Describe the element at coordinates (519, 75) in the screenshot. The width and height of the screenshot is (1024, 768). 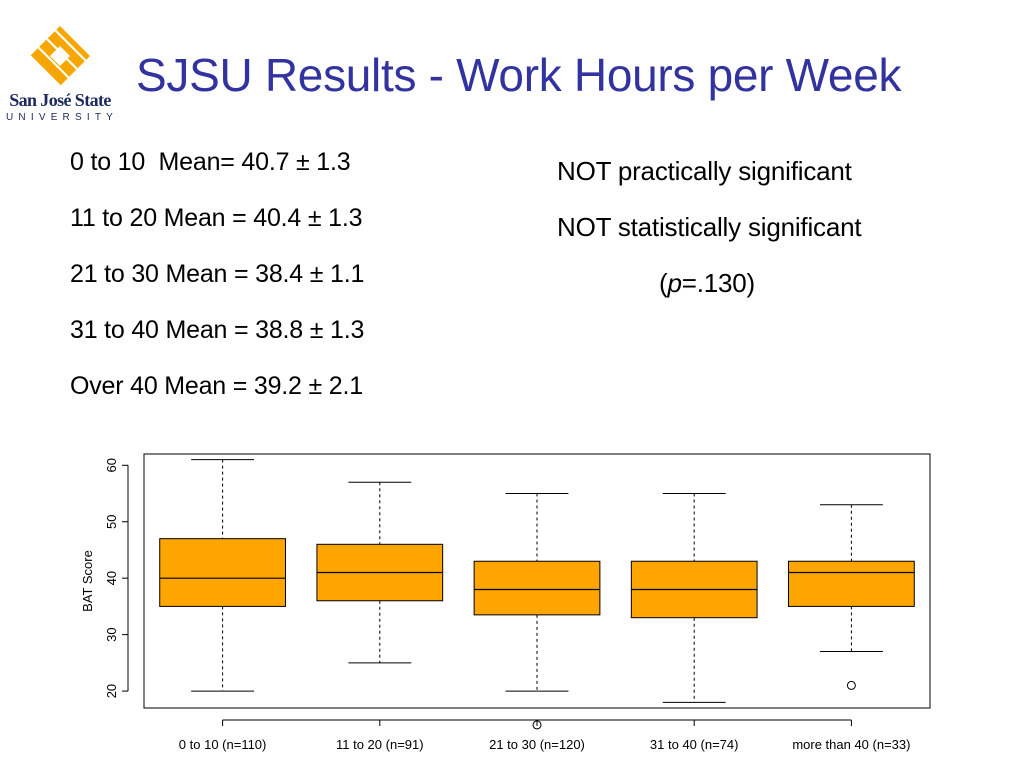
I see `slide-title: SJSU Results - Work Hours per Week` at that location.